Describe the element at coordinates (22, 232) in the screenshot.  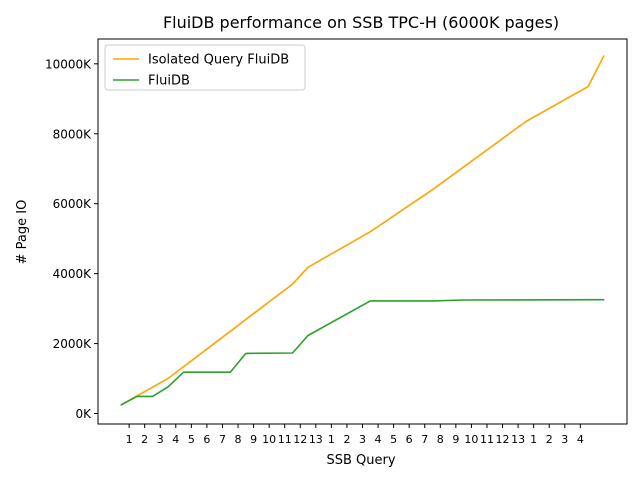
I see `y-axis-label: # Page IO` at that location.